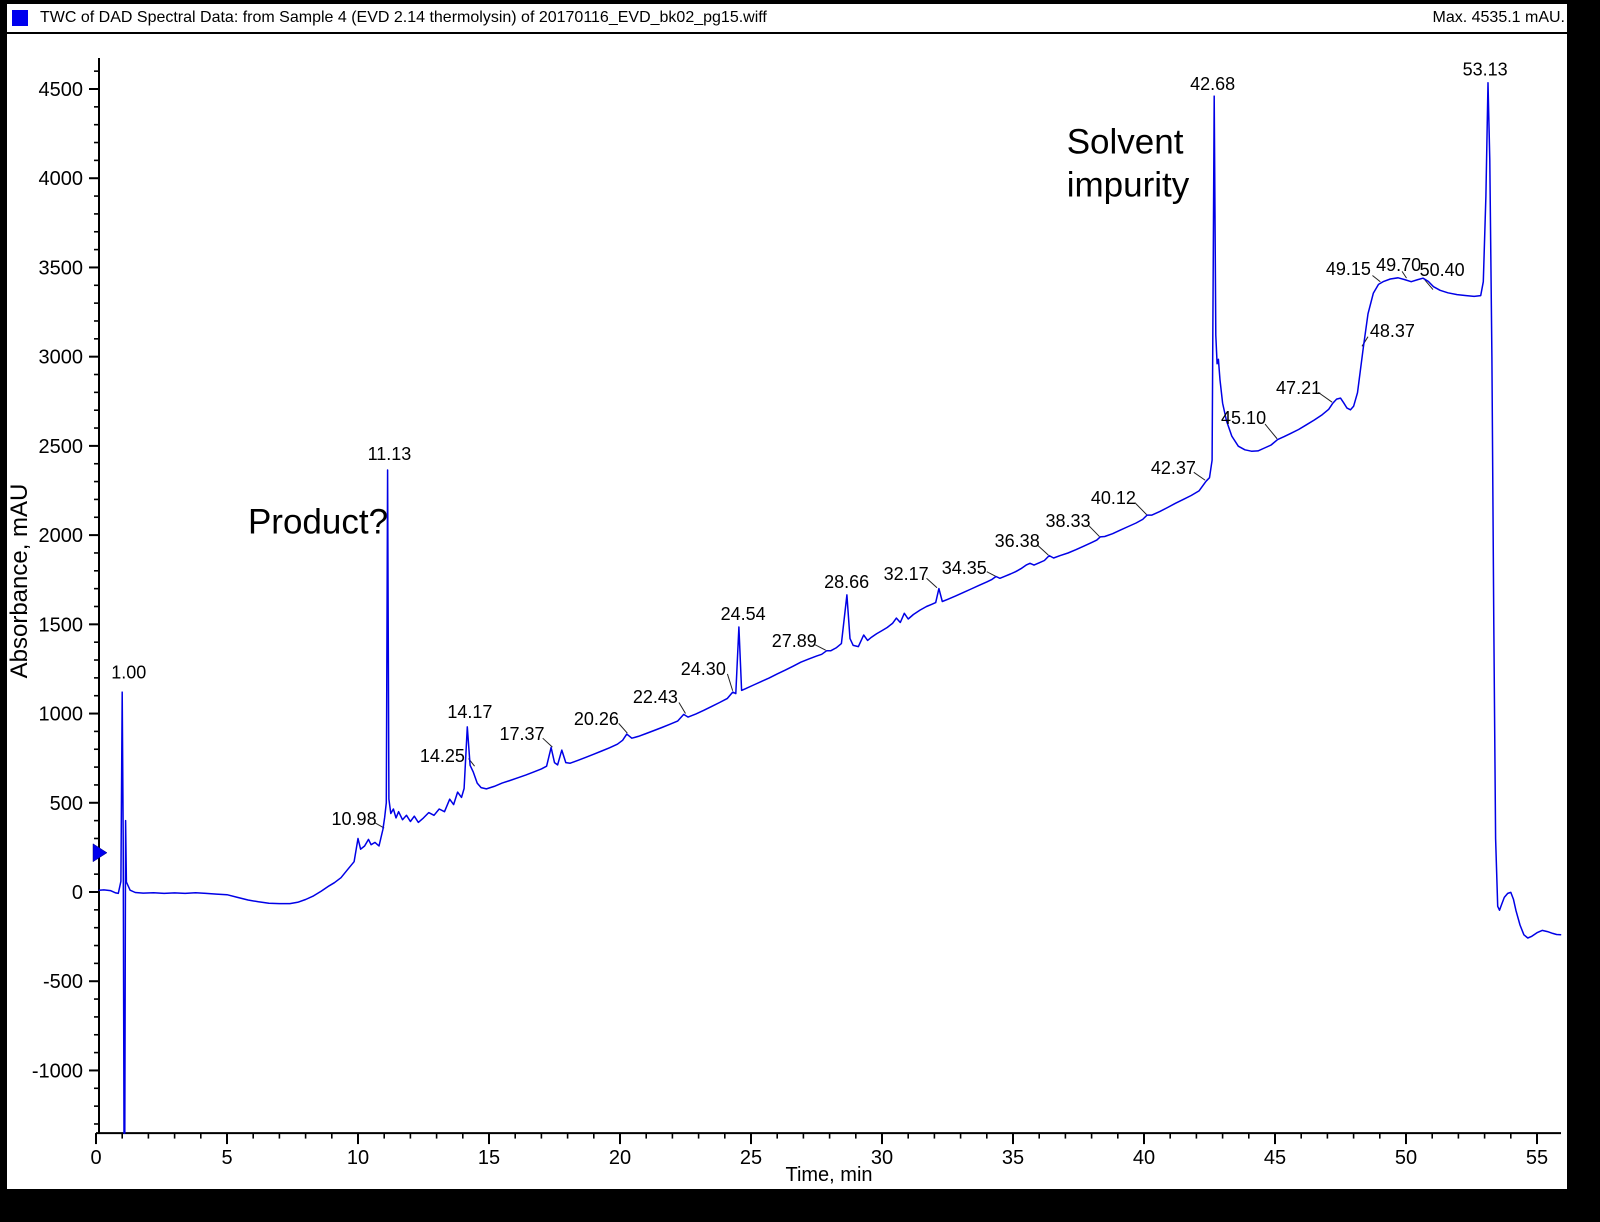 The width and height of the screenshot is (1600, 1222). I want to click on leader-line-50.40, so click(1429, 284).